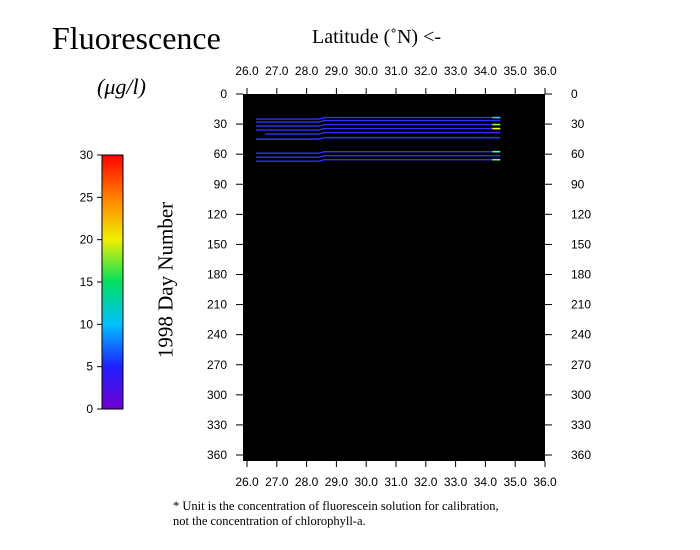 This screenshot has width=700, height=550. I want to click on y-tick-label-left: 180, so click(217, 275).